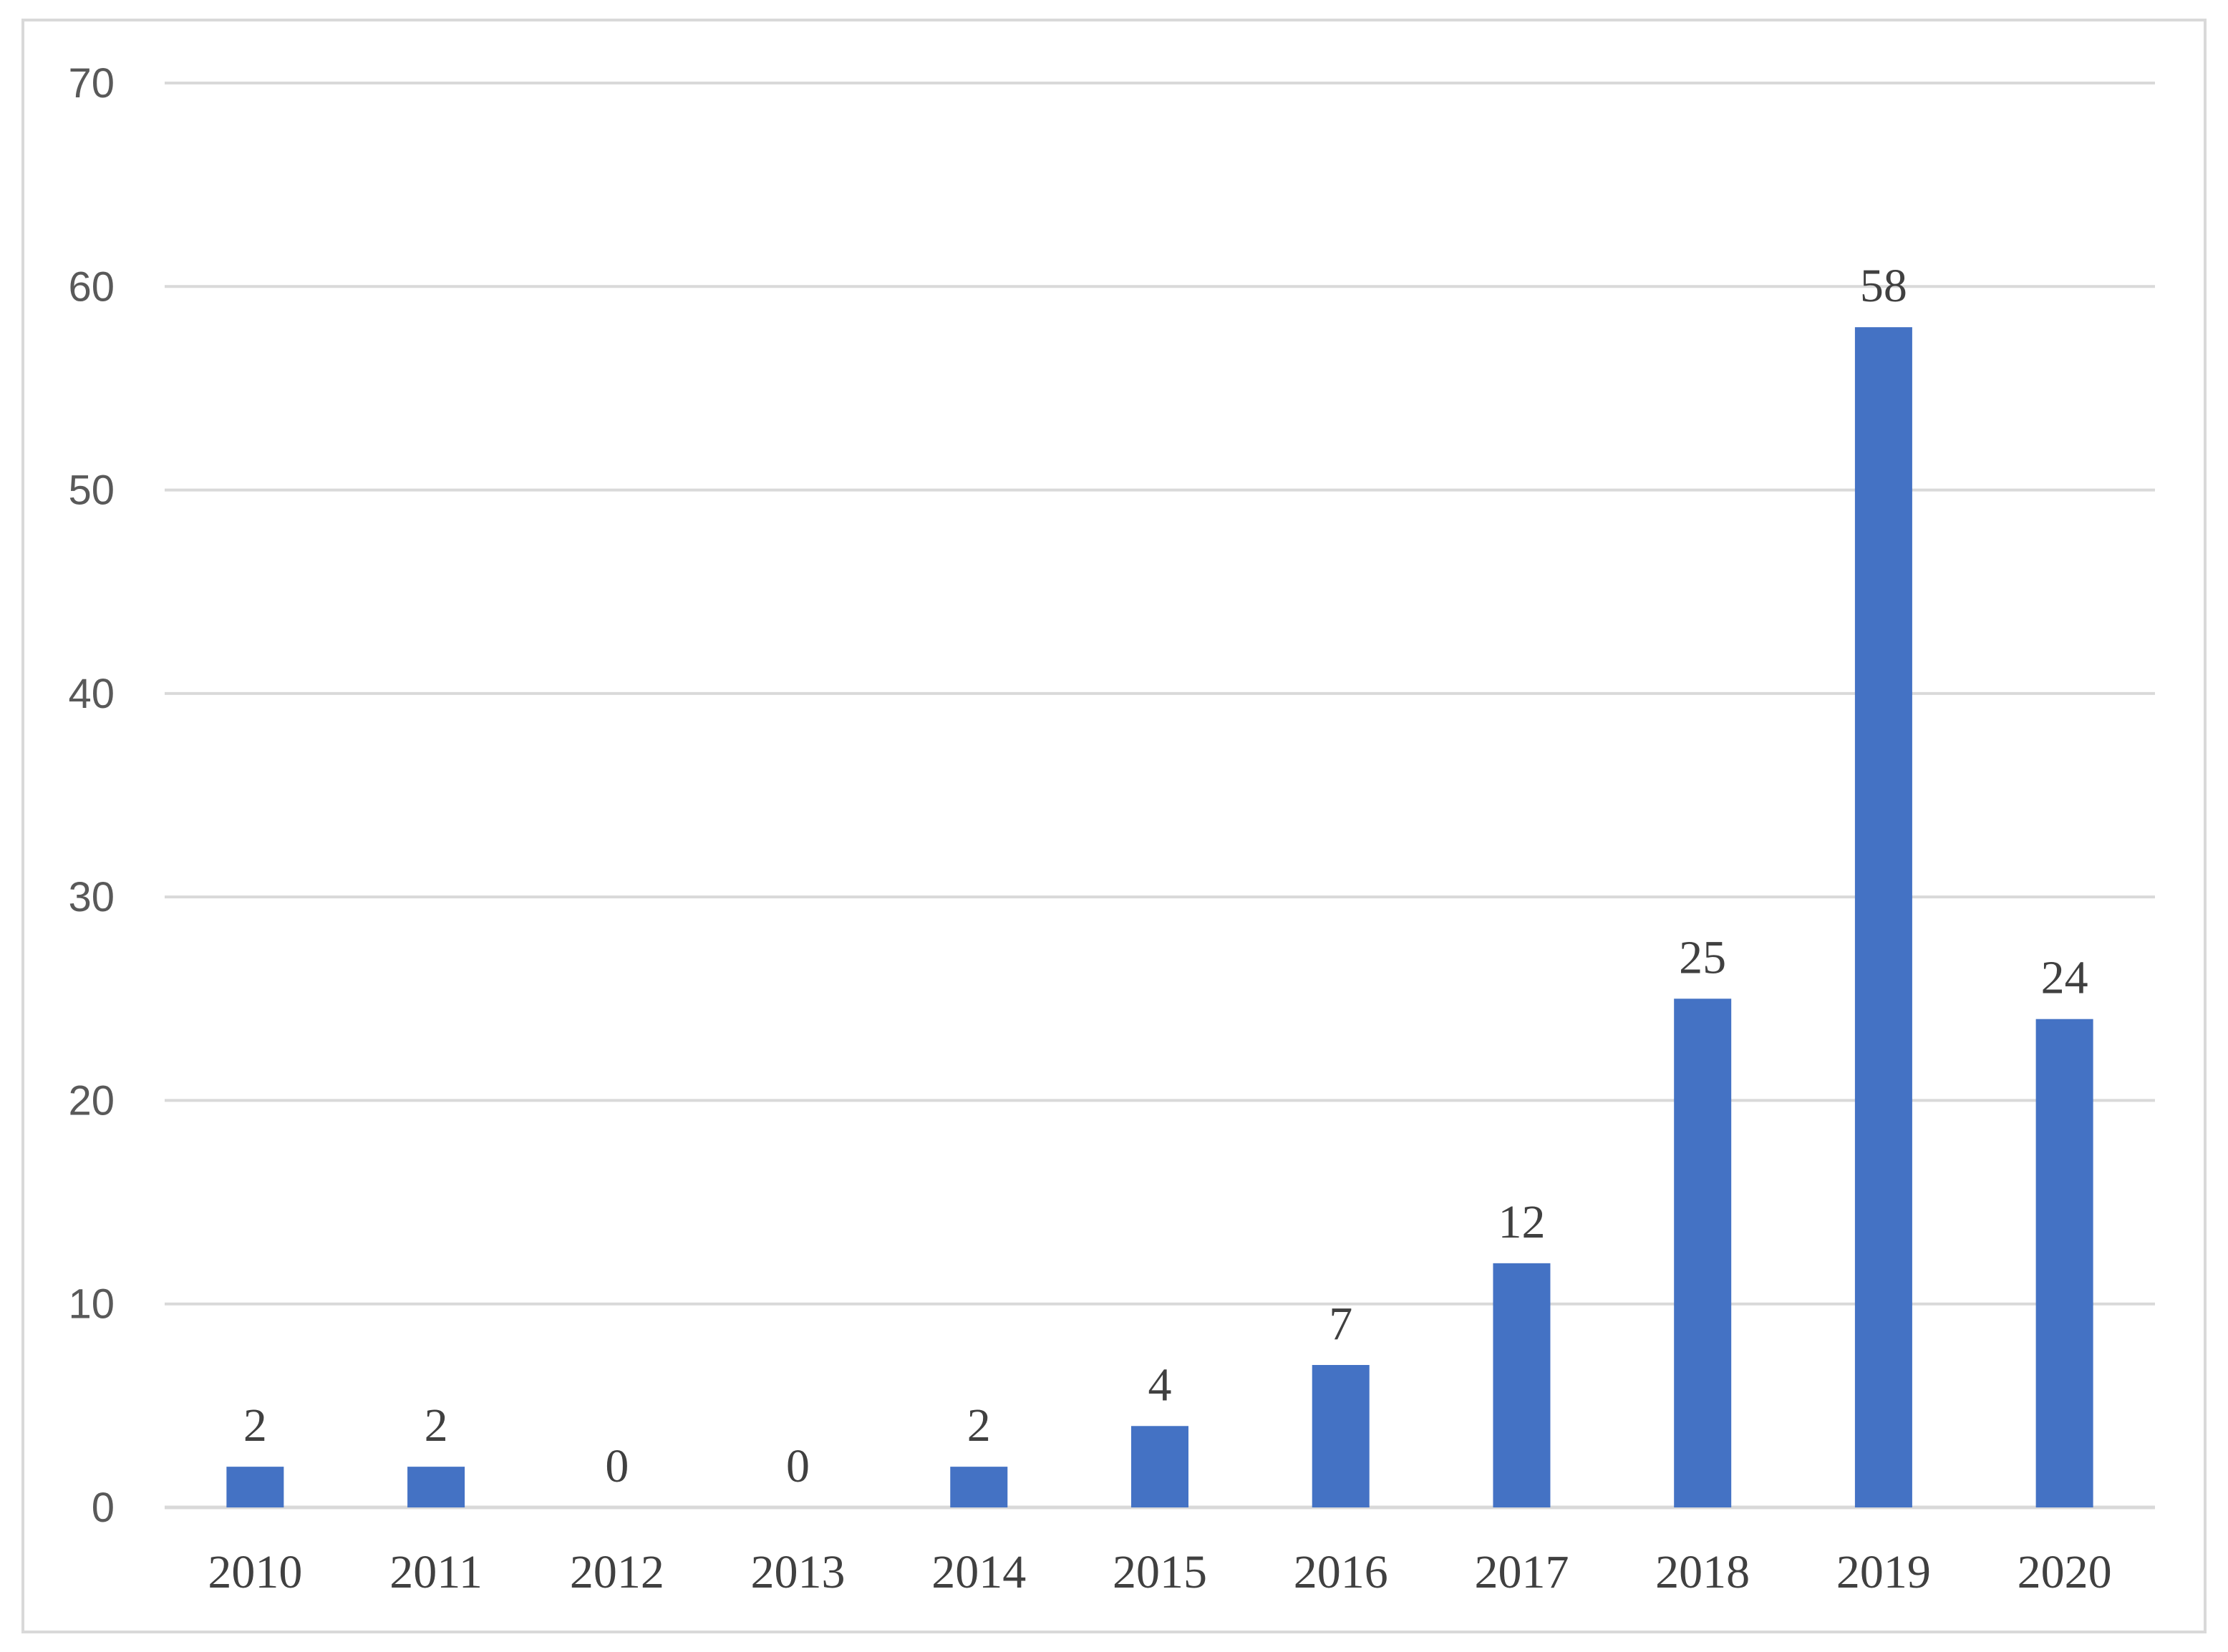  What do you see at coordinates (1341, 1572) in the screenshot?
I see `x-tick-label-2016: 2016` at bounding box center [1341, 1572].